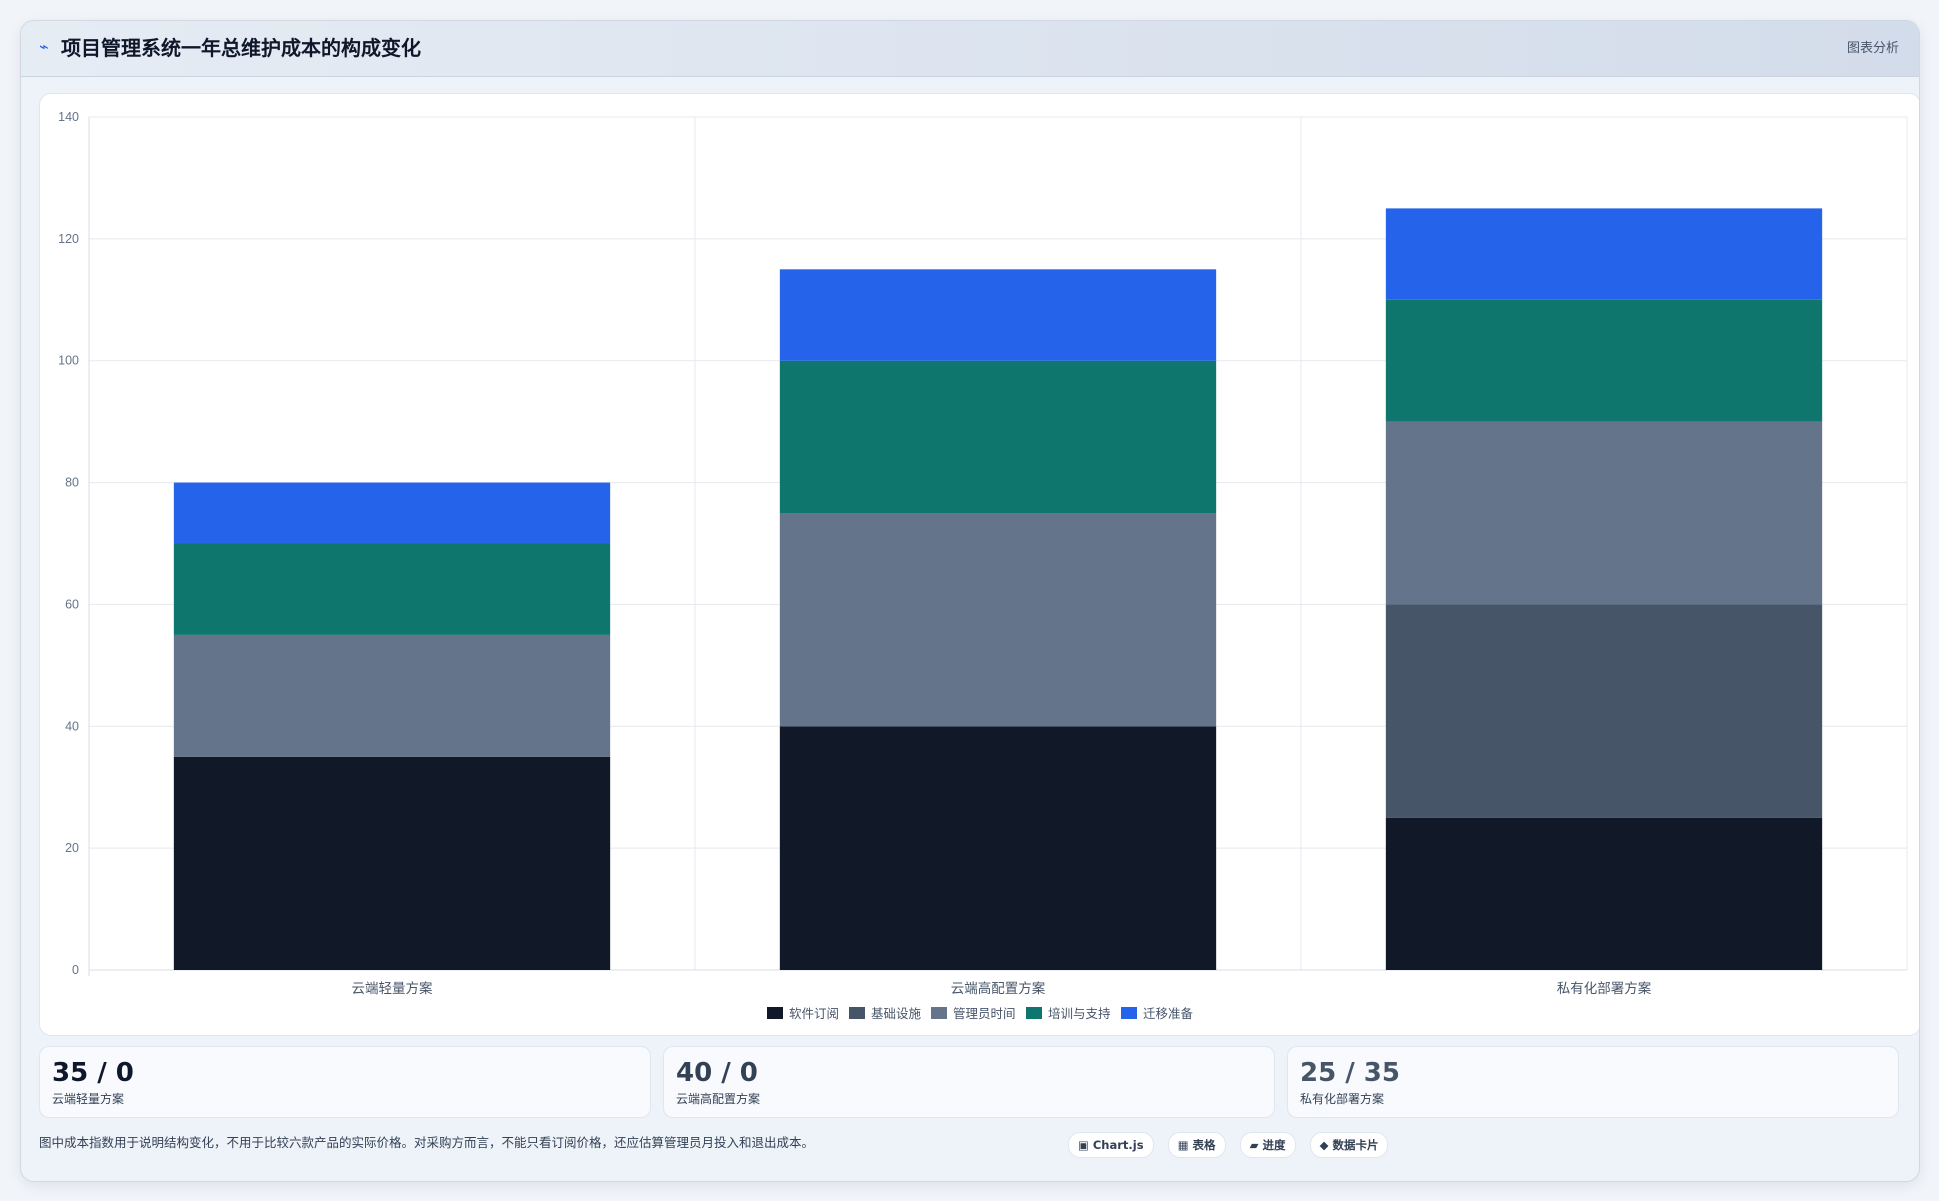 This screenshot has width=1939, height=1201. Describe the element at coordinates (1267, 1145) in the screenshot. I see `chip-progress: ▰ 进度` at that location.